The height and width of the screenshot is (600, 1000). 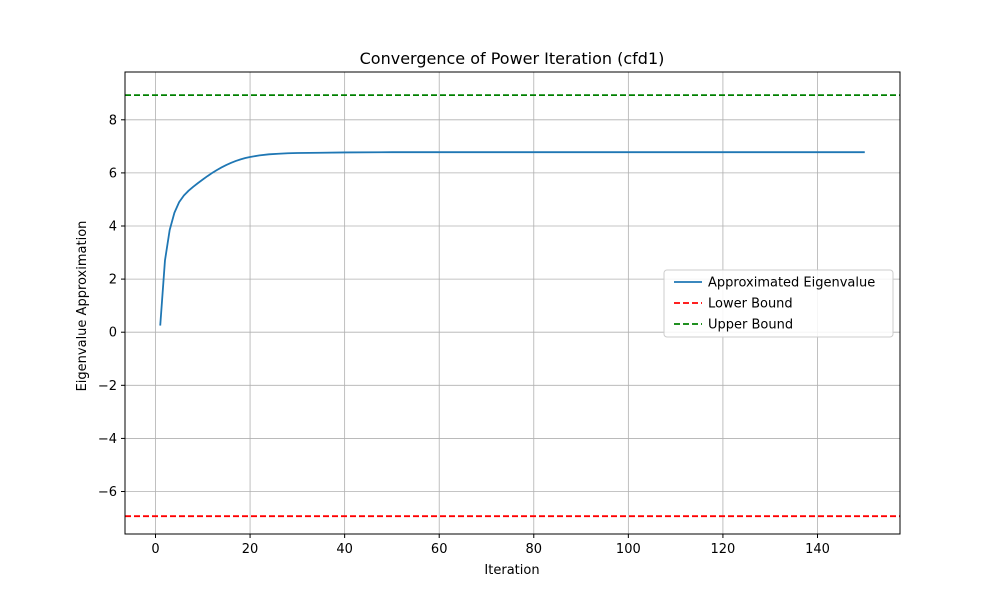 I want to click on y-tick-label: 2, so click(x=113, y=280).